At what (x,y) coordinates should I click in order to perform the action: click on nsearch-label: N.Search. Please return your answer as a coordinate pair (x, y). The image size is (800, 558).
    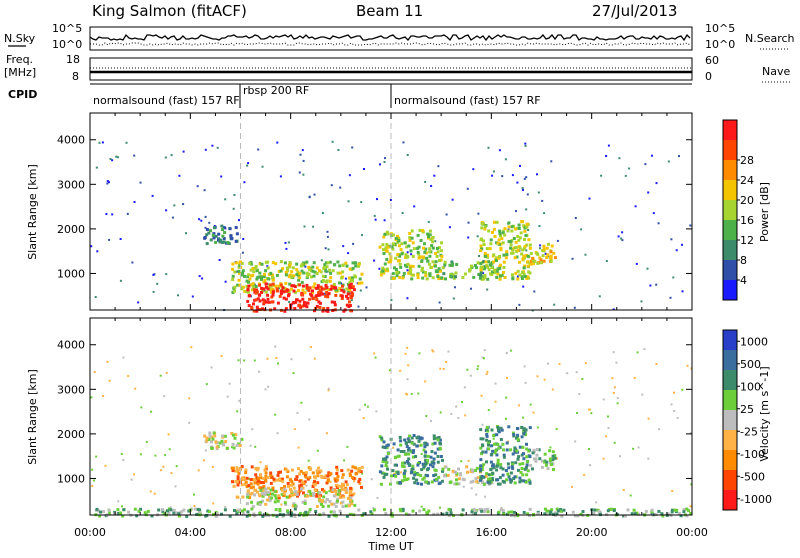
    Looking at the image, I should click on (770, 38).